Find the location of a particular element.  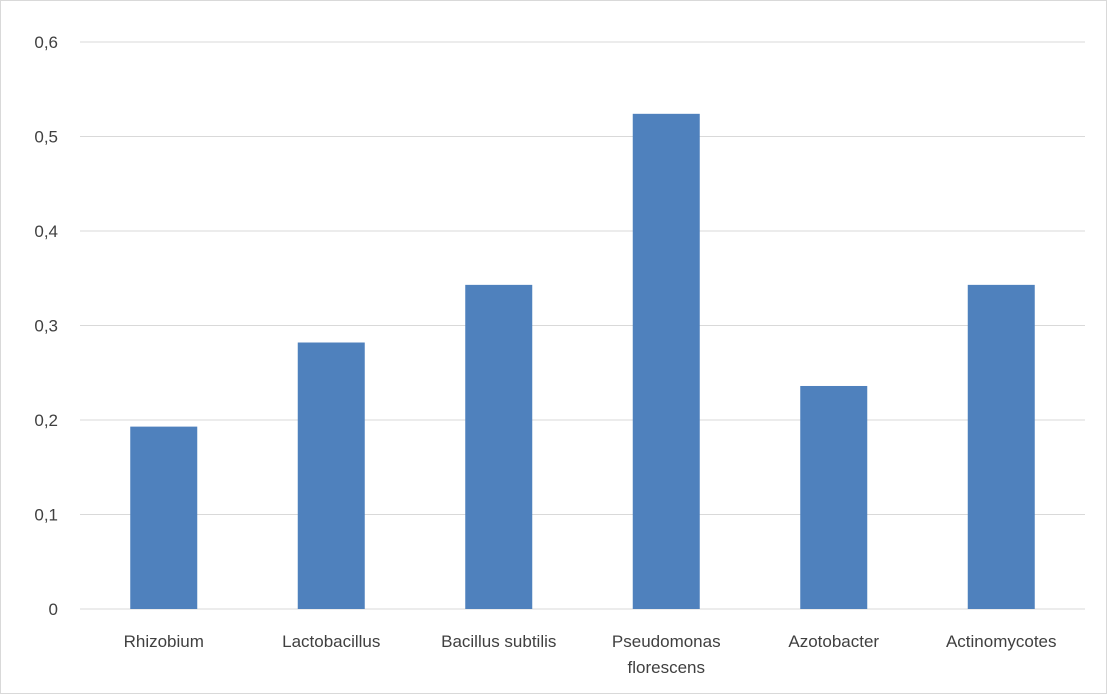

x-category-label-line: Pseudomonas is located at coordinates (666, 641).